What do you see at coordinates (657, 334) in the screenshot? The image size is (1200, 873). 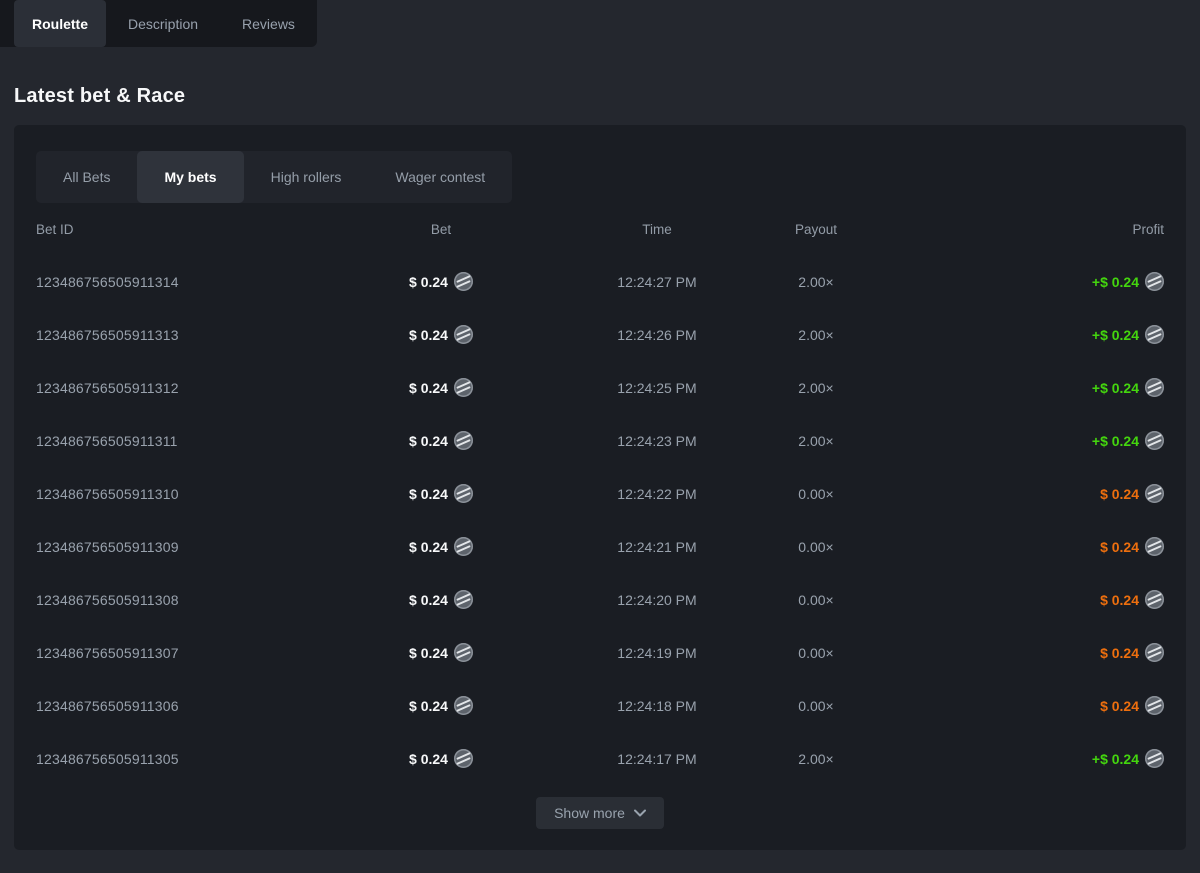 I see `time-cell: 12:24:26 PM` at bounding box center [657, 334].